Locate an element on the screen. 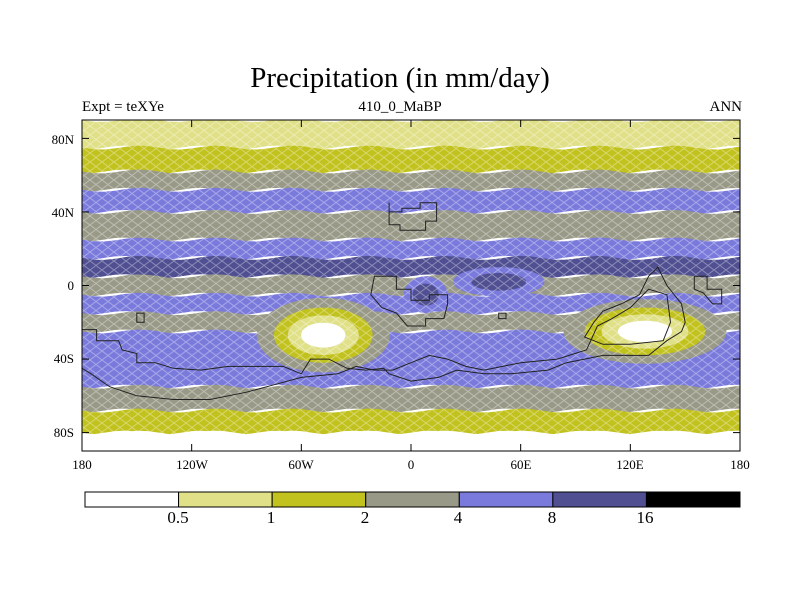 This screenshot has width=800, height=600. y-tick-label: 0 is located at coordinates (71, 285).